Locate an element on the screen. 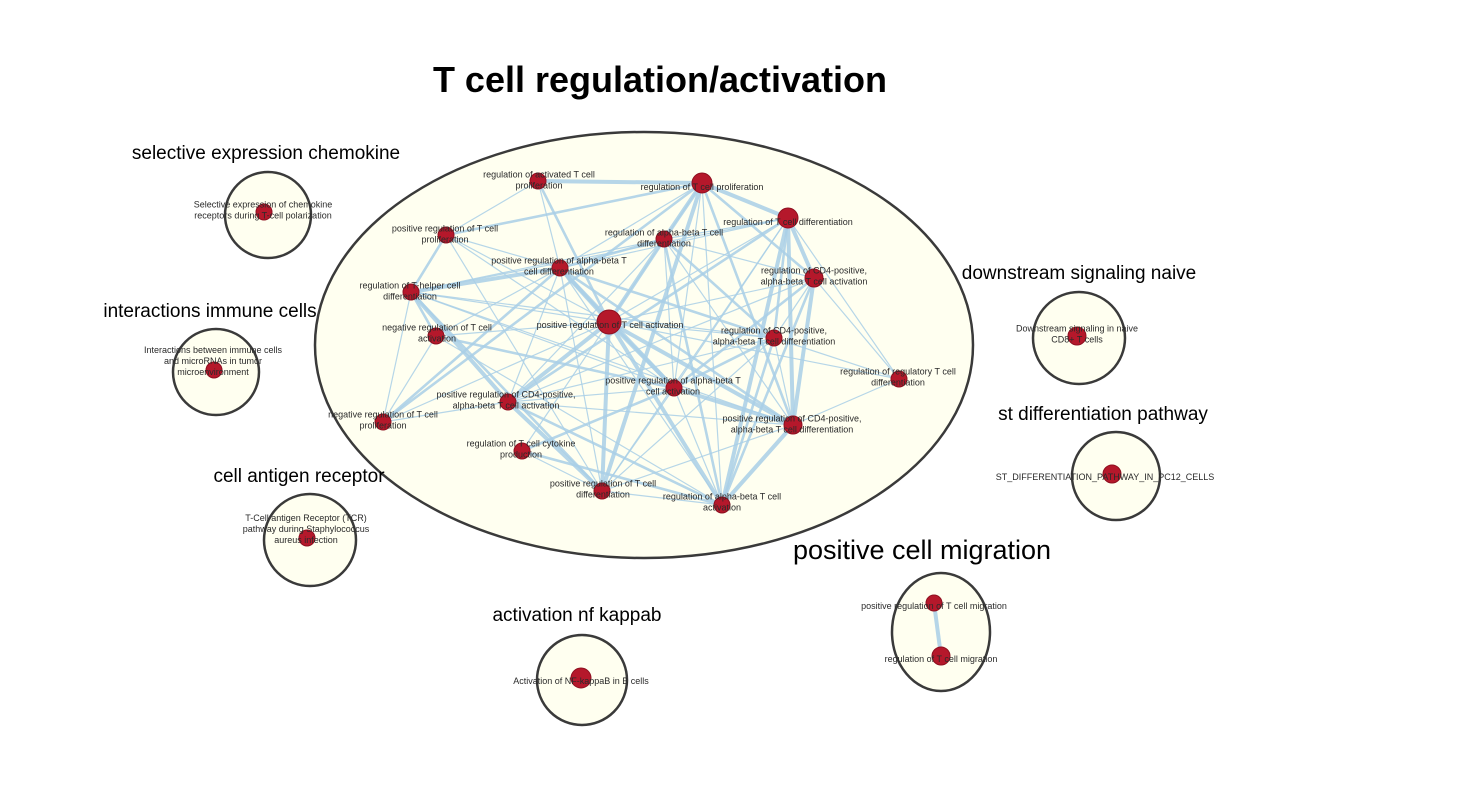  node-m1 is located at coordinates (934, 603).